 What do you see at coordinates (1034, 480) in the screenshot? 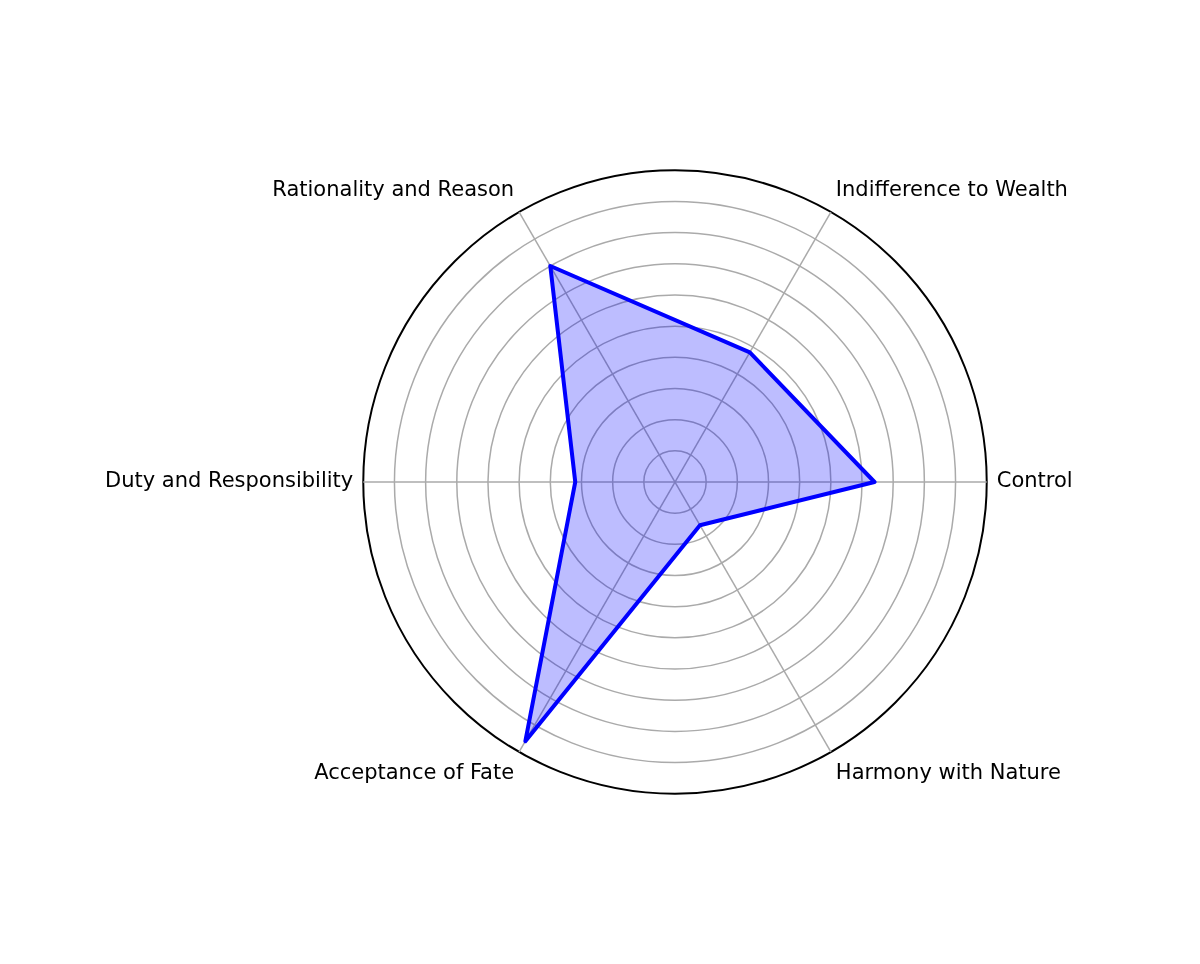
I see `spoke-label: Control` at bounding box center [1034, 480].